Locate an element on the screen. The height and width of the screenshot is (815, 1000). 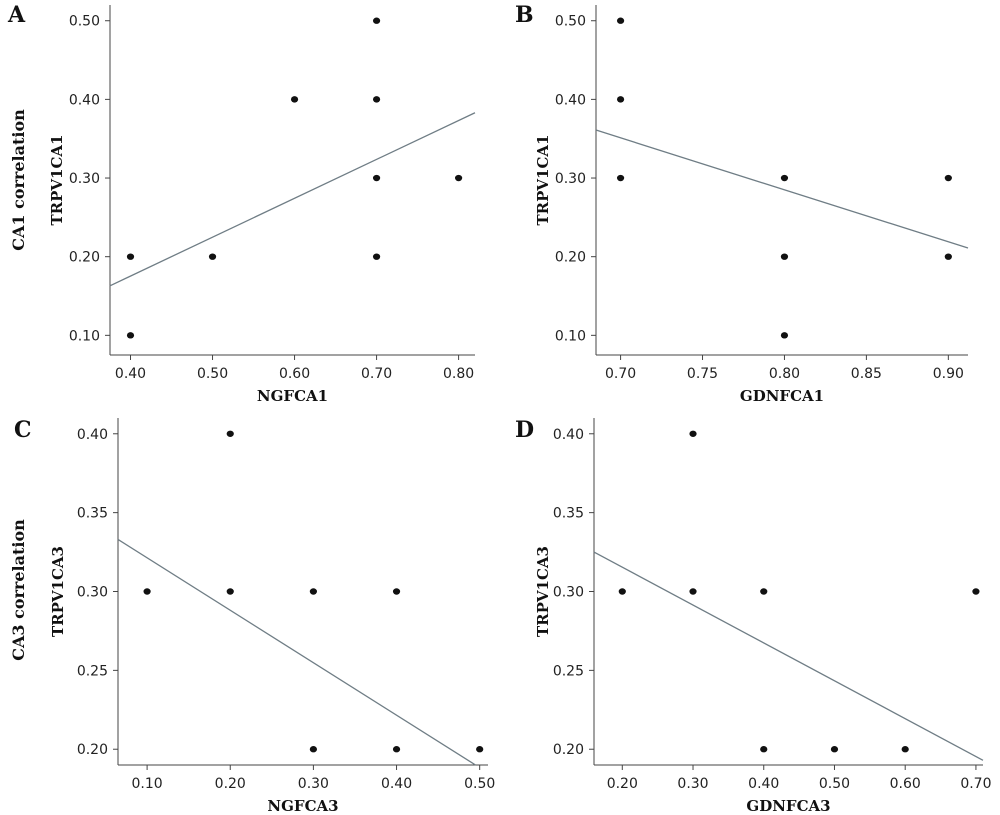
panel-letter-b: B is located at coordinates (524, 15).